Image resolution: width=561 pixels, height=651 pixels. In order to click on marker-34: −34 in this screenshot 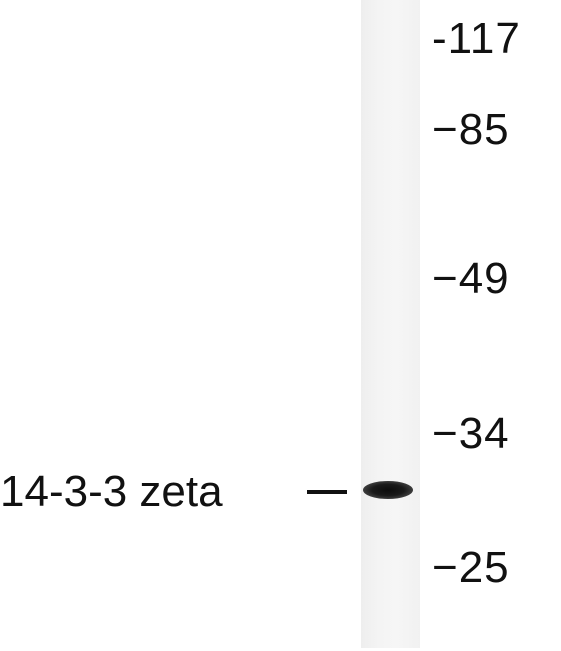, I will do `click(471, 433)`.